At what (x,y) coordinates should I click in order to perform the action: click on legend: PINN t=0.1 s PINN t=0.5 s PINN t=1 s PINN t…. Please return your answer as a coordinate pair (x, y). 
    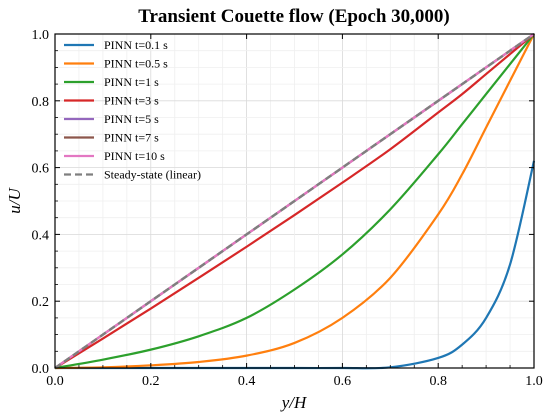
    Looking at the image, I should click on (132, 110).